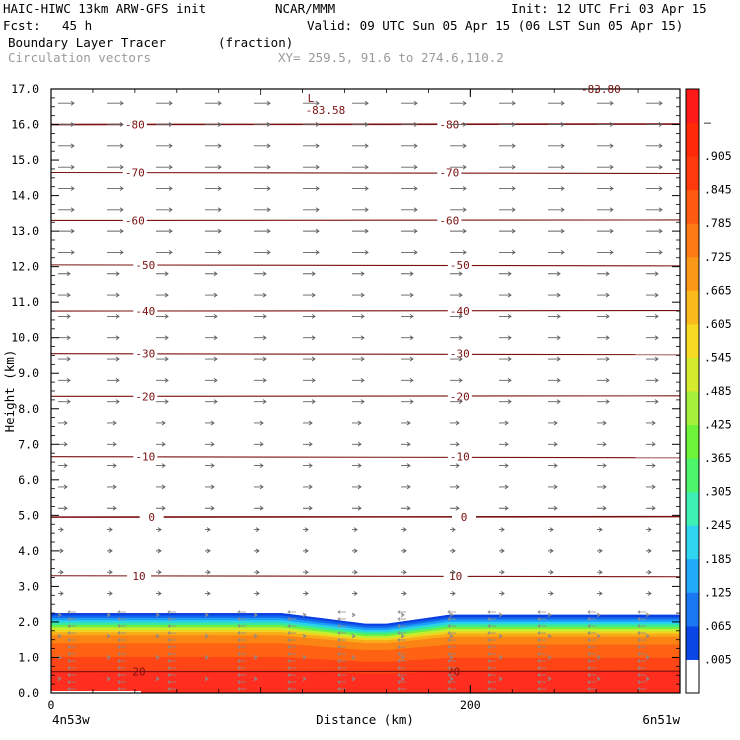 Image resolution: width=740 pixels, height=740 pixels. What do you see at coordinates (28, 551) in the screenshot?
I see `y-tick-label: 4.0` at bounding box center [28, 551].